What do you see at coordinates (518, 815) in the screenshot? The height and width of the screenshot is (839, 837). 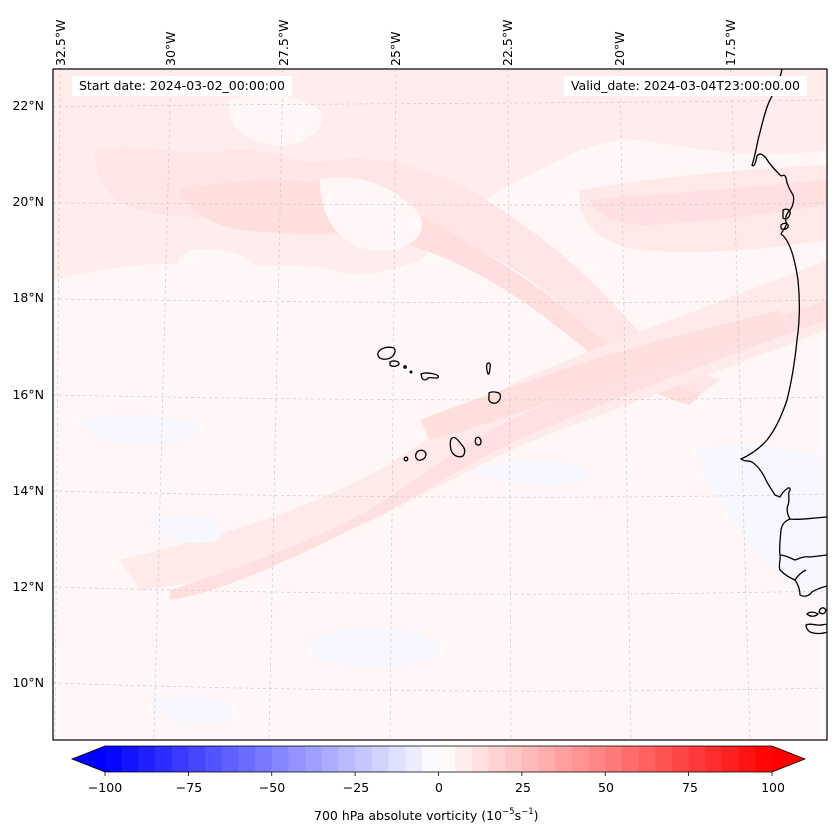 I see `colorbar-label-mid: s` at bounding box center [518, 815].